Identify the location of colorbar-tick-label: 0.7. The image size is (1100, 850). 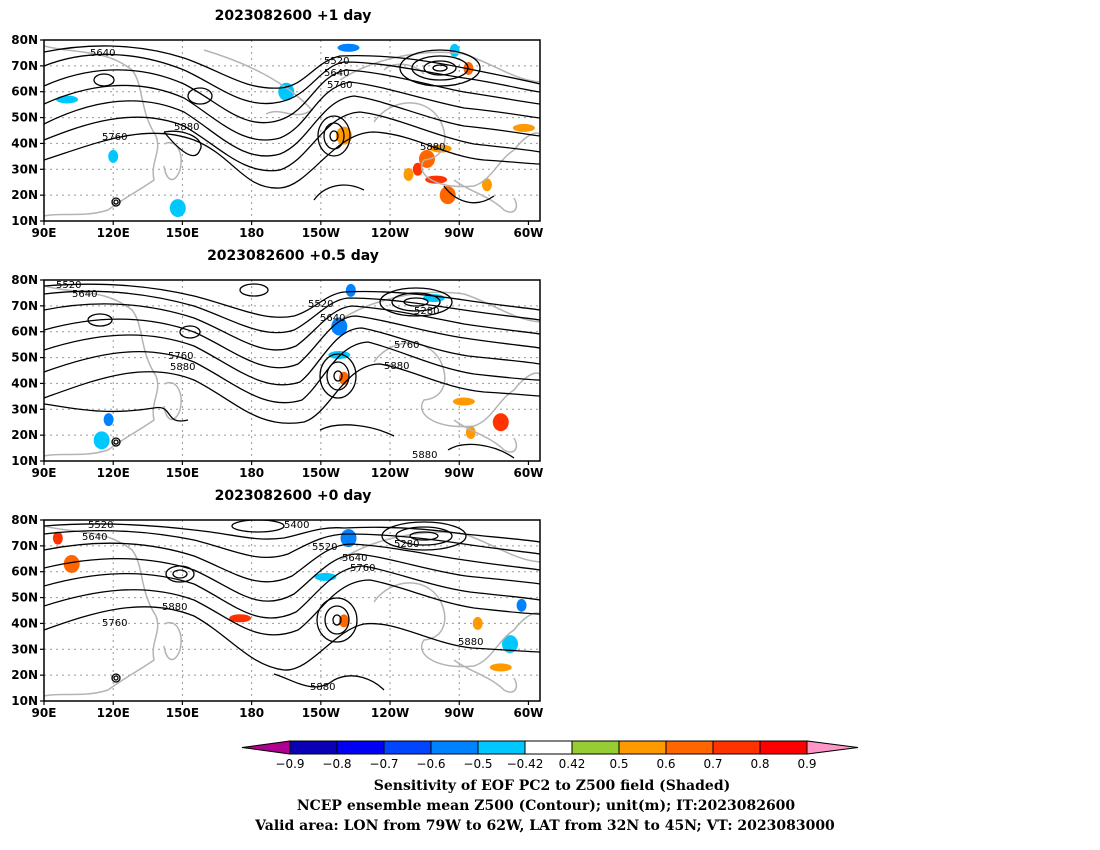
(712, 764).